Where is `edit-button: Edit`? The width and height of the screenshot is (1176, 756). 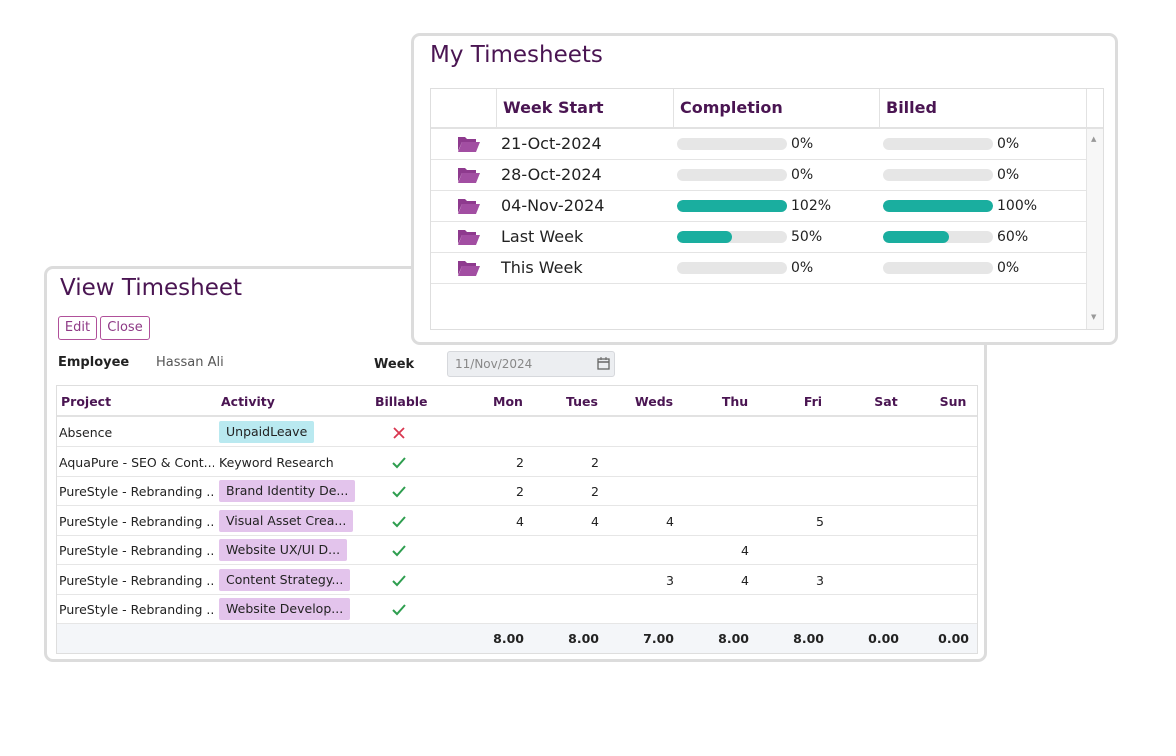 edit-button: Edit is located at coordinates (77, 328).